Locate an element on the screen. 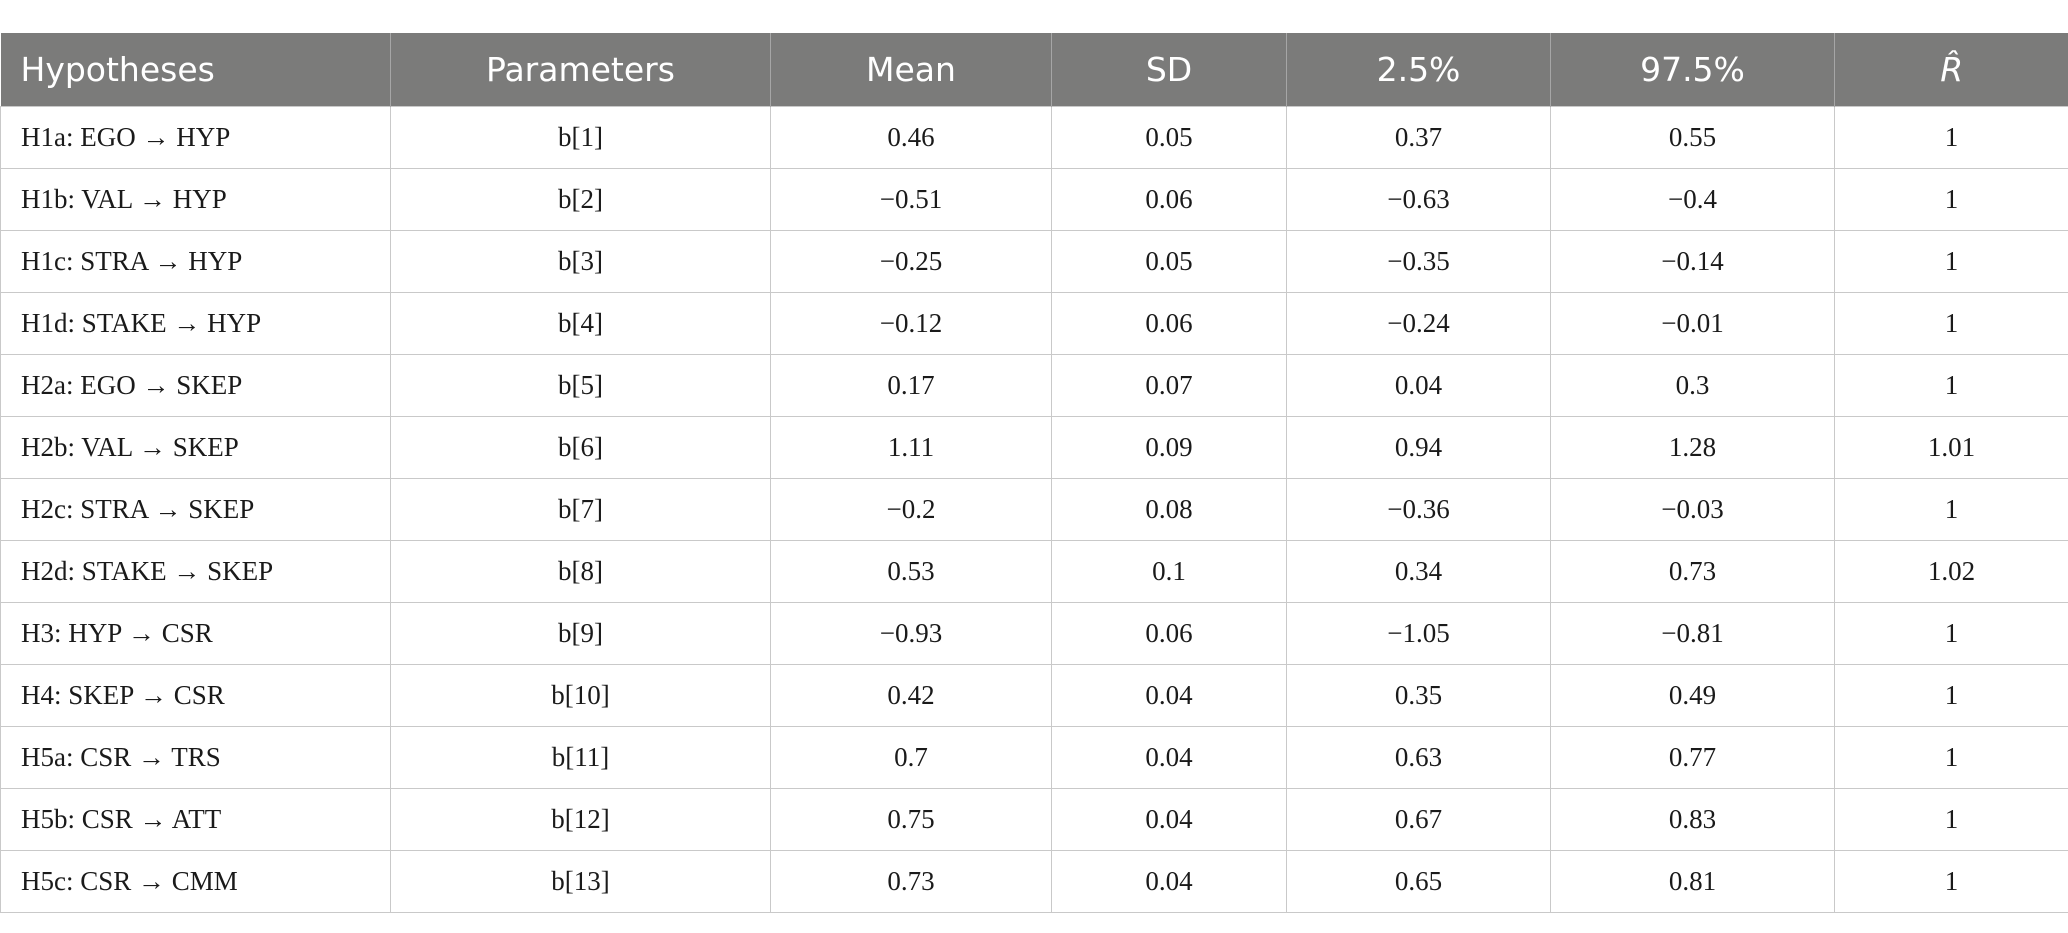  sd-cell: 0.1 is located at coordinates (1169, 571).